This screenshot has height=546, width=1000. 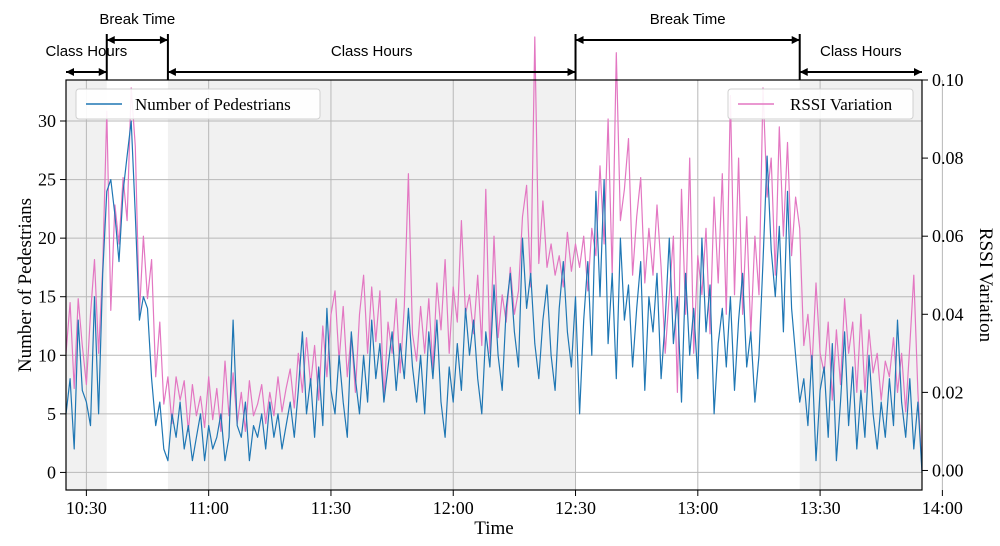 I want to click on period-bracket-4: Class Hours, so click(x=860, y=59).